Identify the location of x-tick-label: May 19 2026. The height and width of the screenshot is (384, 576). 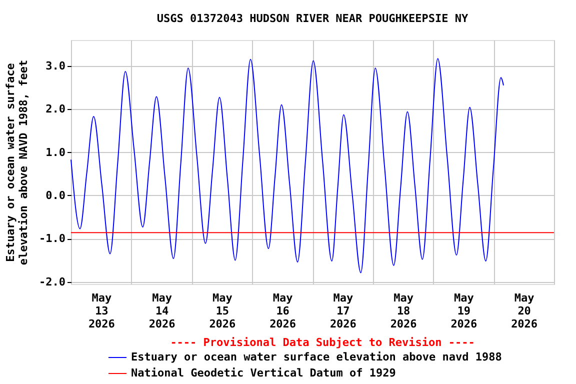
(464, 311).